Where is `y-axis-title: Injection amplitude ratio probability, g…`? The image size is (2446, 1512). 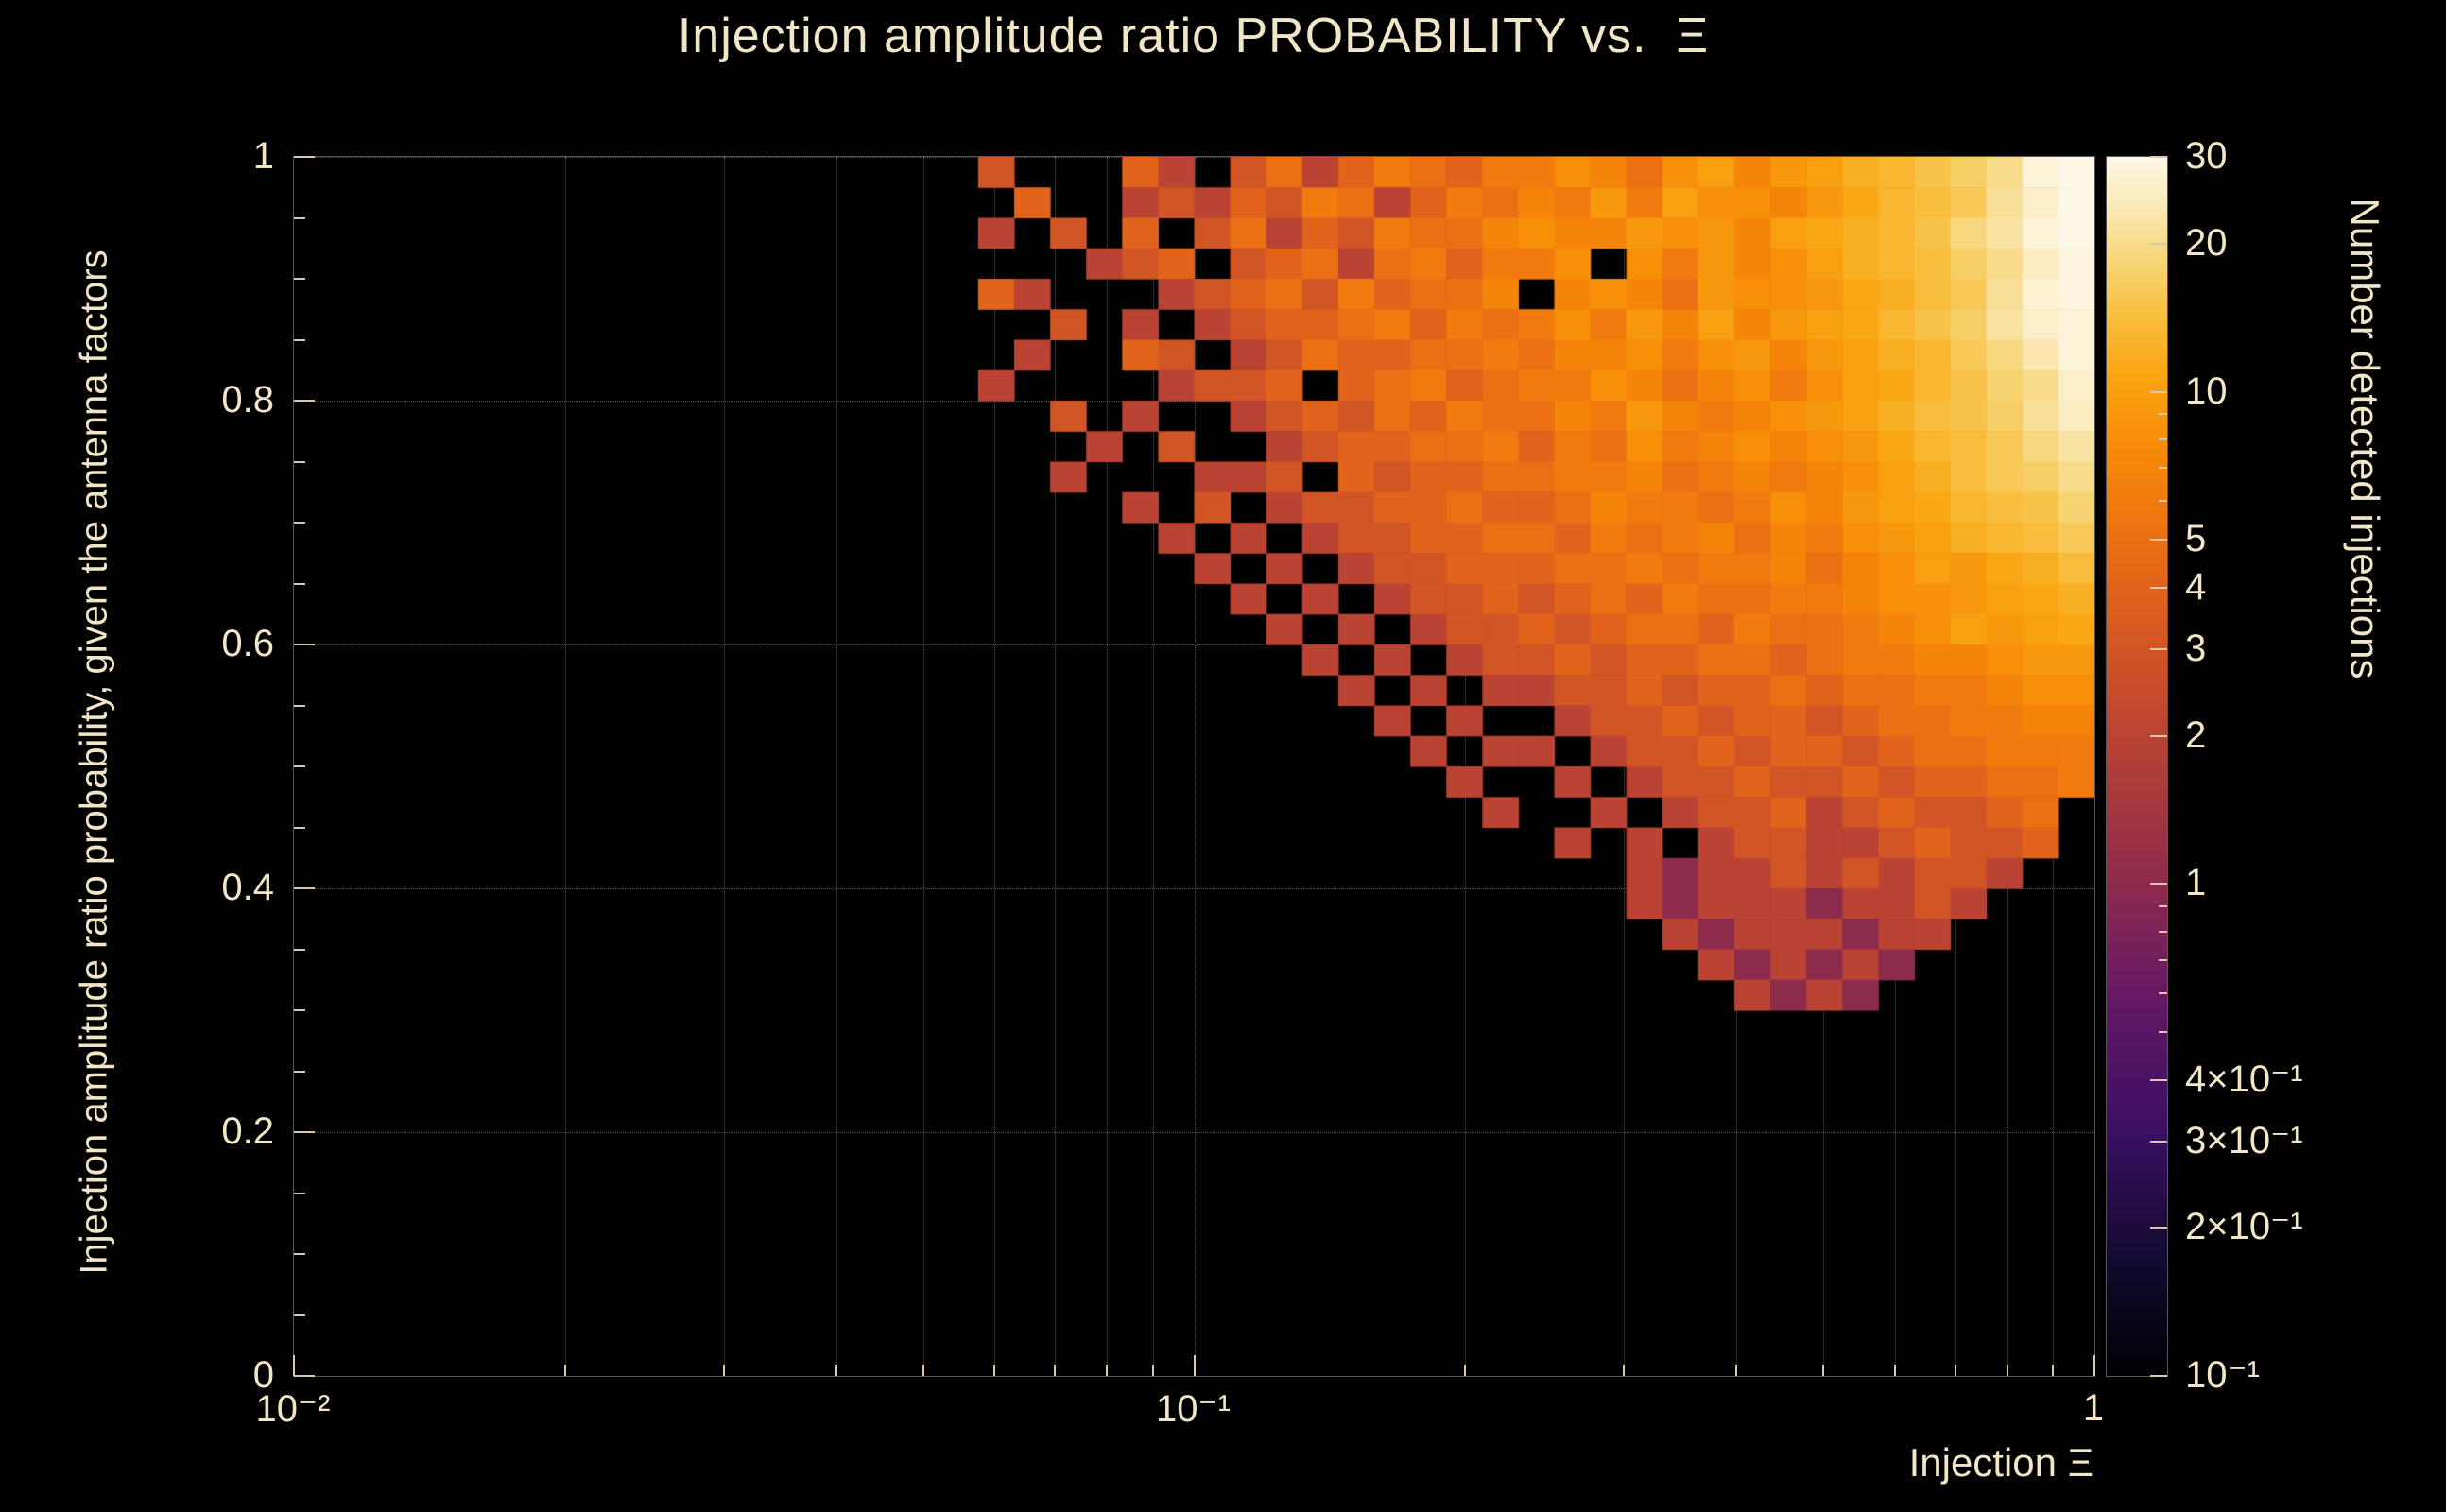 y-axis-title: Injection amplitude ratio probability, g… is located at coordinates (94, 762).